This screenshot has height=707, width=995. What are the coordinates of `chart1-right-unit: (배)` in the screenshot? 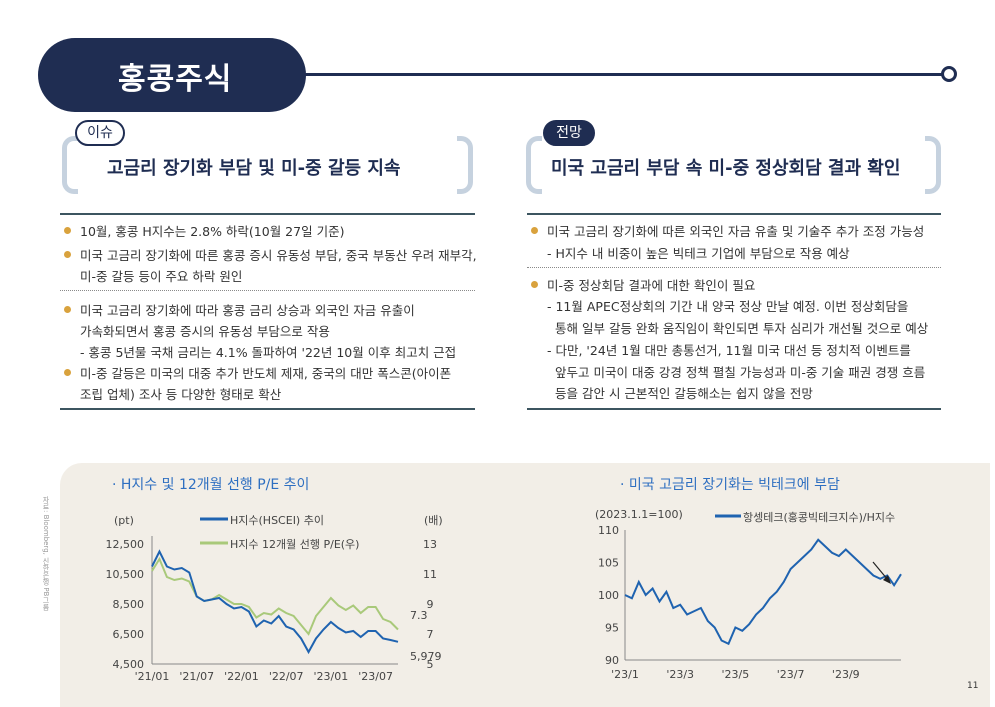 It's located at (433, 520).